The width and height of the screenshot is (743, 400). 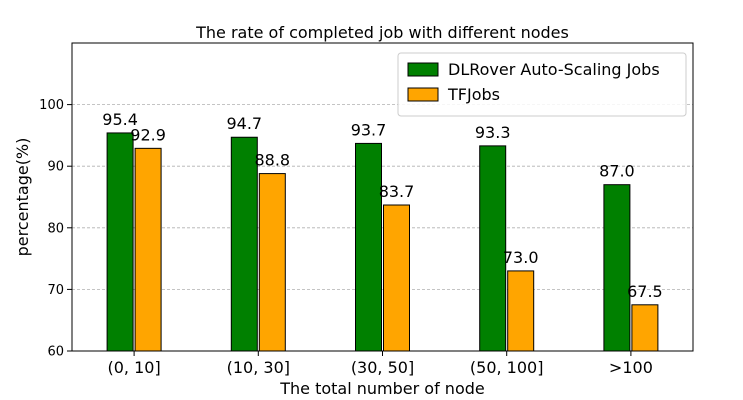 What do you see at coordinates (493, 132) in the screenshot?
I see `data-label: 93.3` at bounding box center [493, 132].